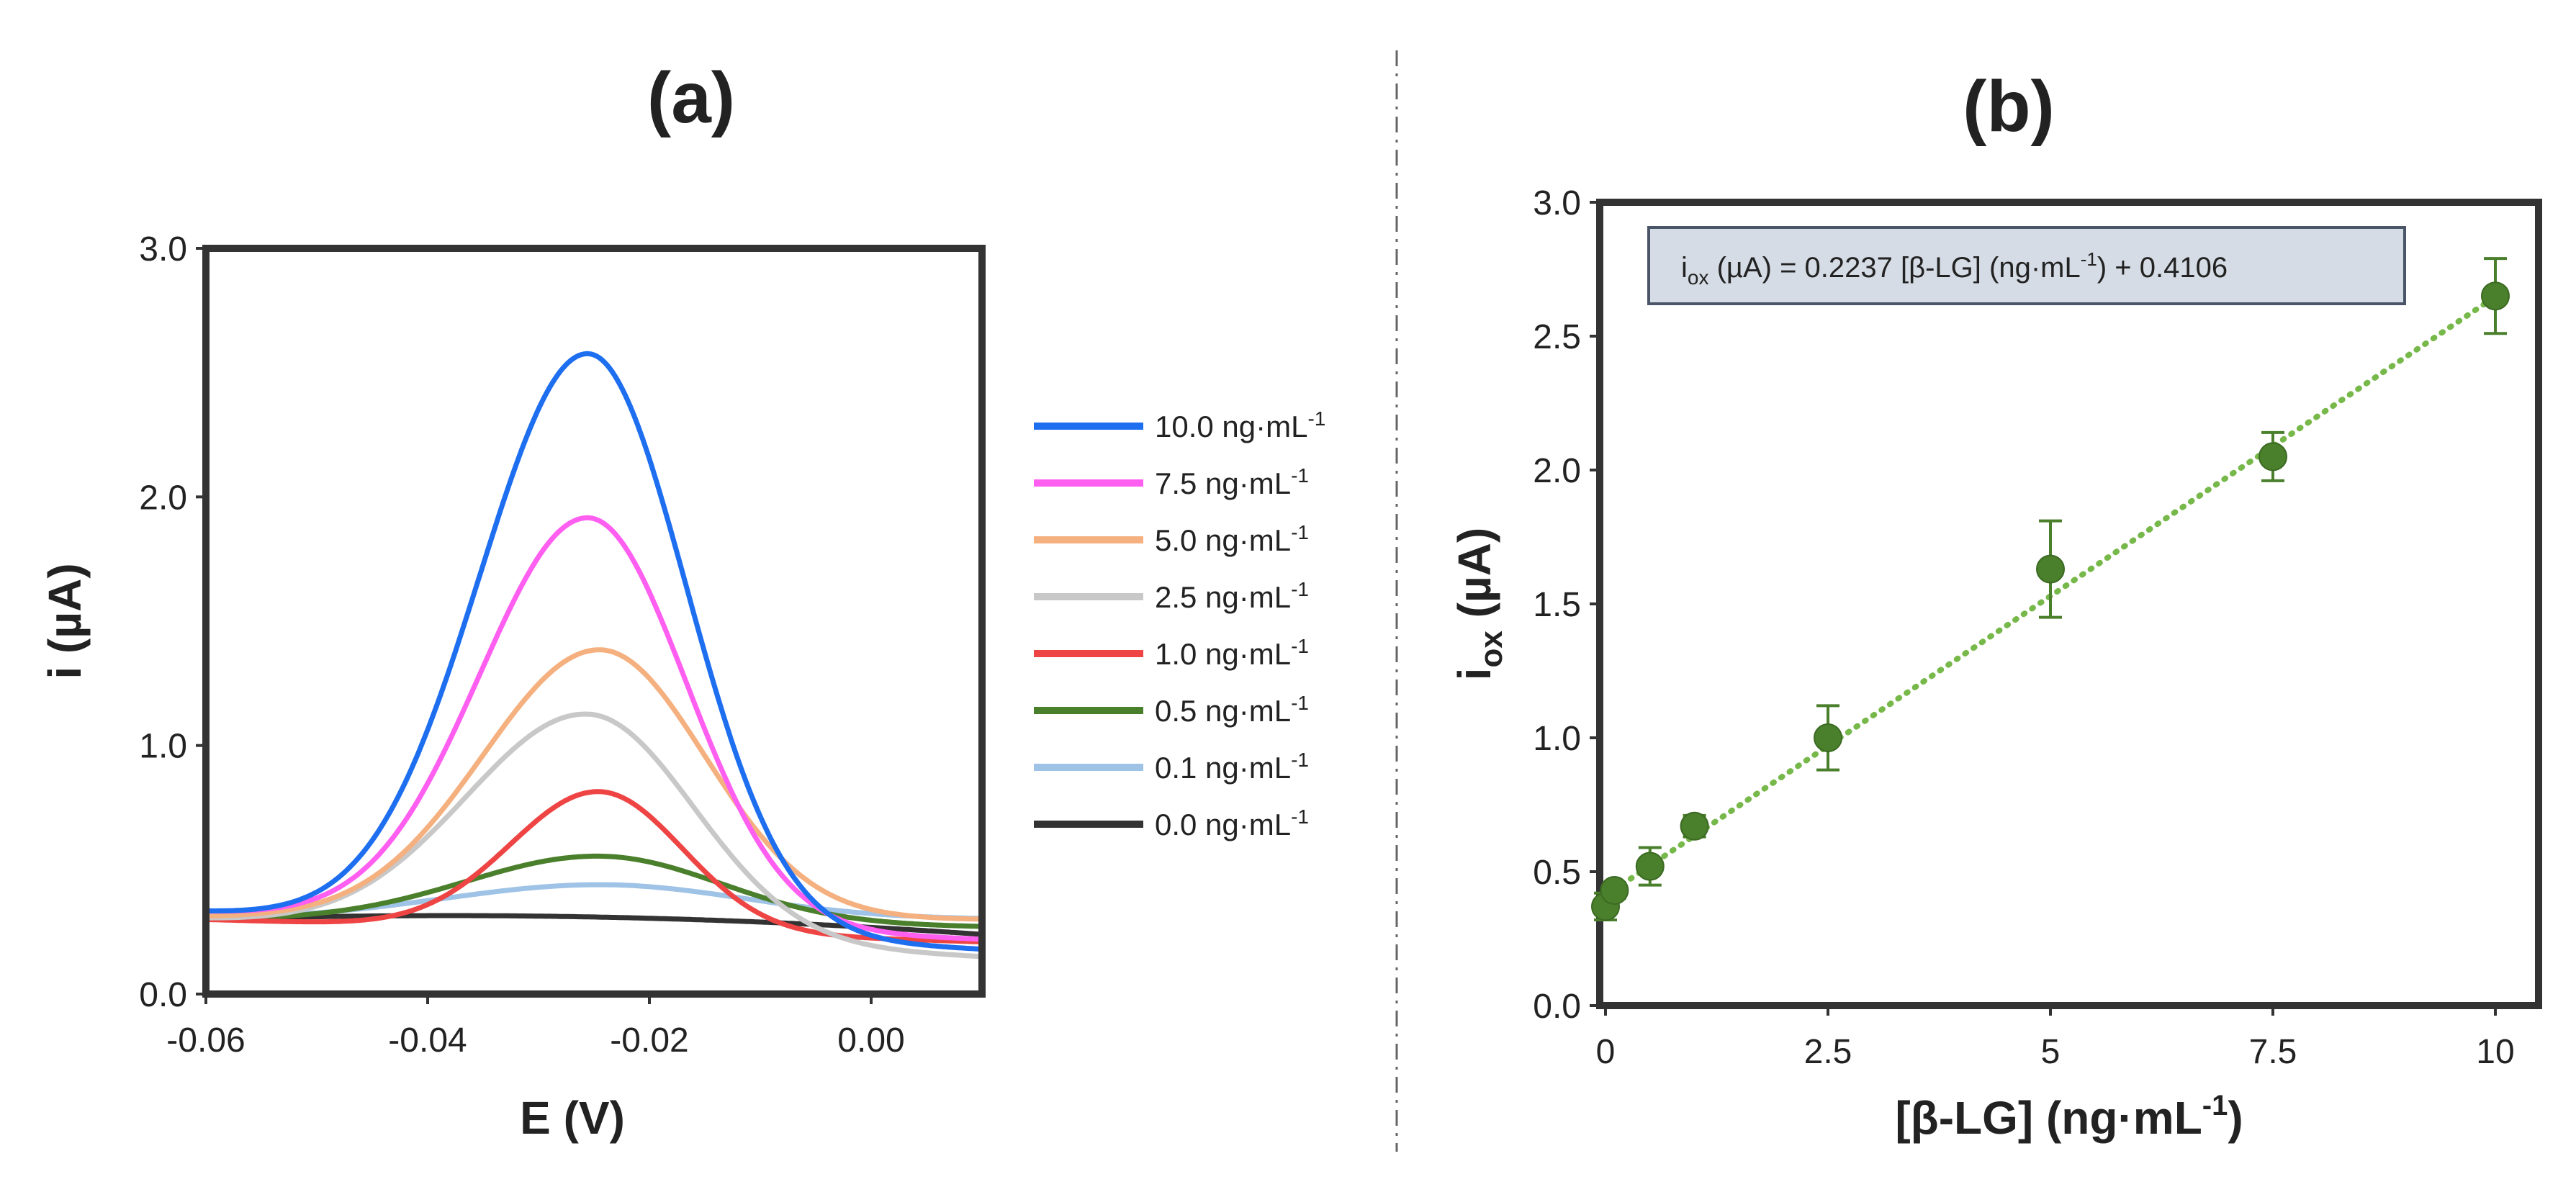 The height and width of the screenshot is (1192, 2576). What do you see at coordinates (2495, 1052) in the screenshot?
I see `b-x-tick-label: 10` at bounding box center [2495, 1052].